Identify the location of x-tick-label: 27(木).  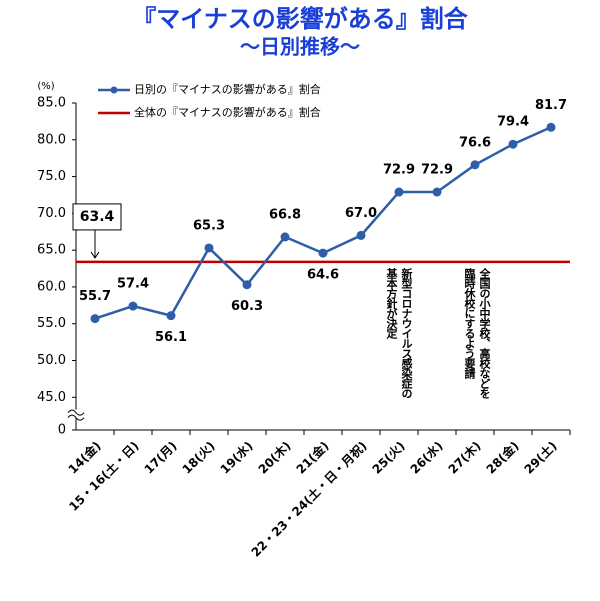
(464, 457).